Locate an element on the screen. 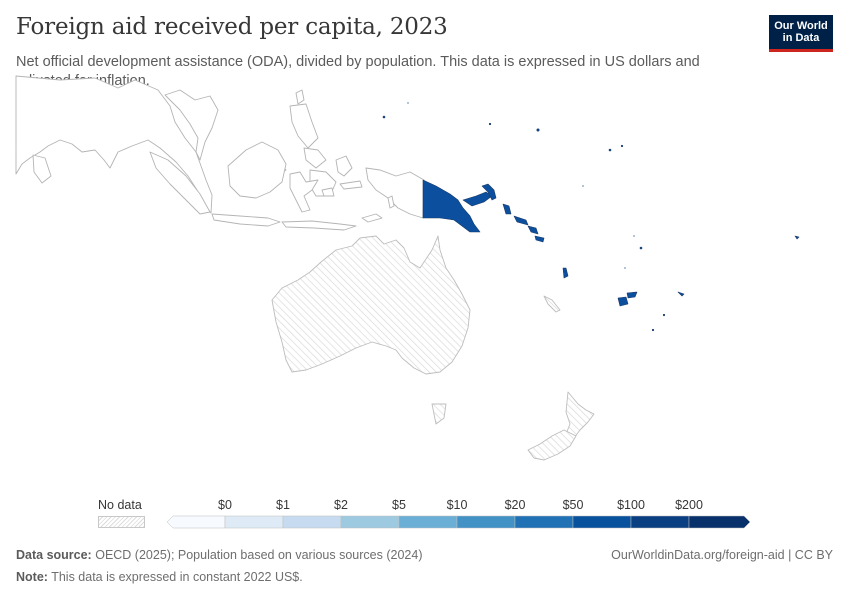 This screenshot has height=600, width=850. new-ireland is located at coordinates (489, 192).